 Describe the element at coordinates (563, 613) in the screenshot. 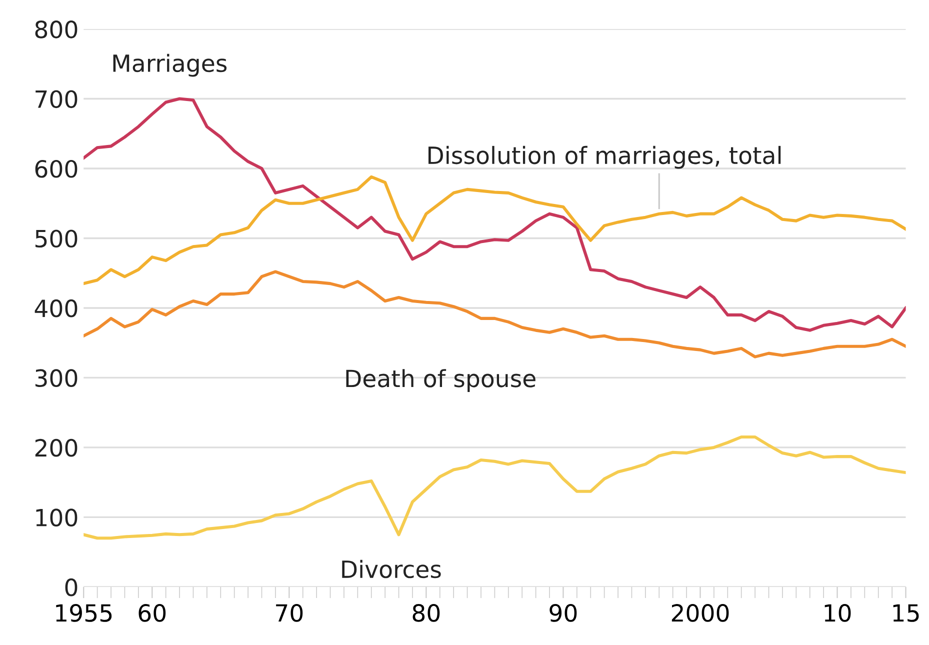

I see `x-tick-label: 90` at that location.